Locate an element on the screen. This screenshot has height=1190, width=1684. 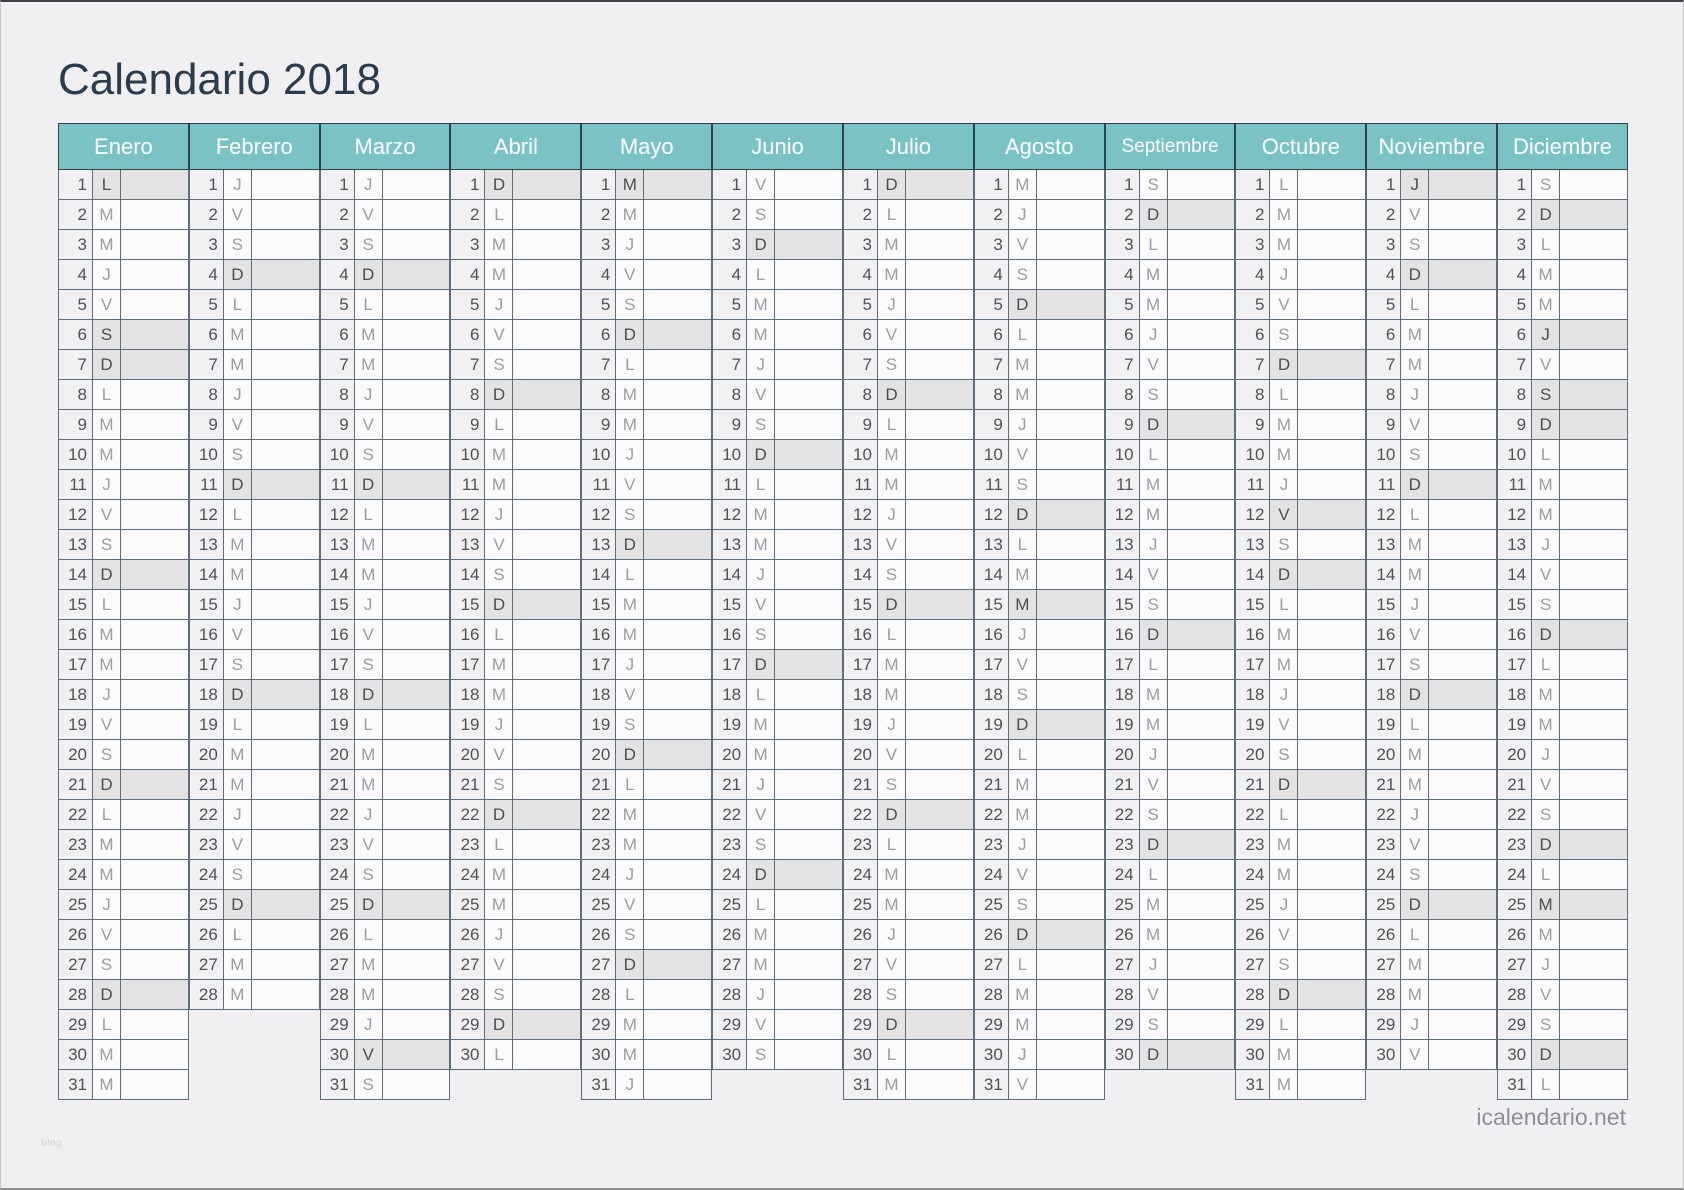
day-number-cell: 20 is located at coordinates (75, 754).